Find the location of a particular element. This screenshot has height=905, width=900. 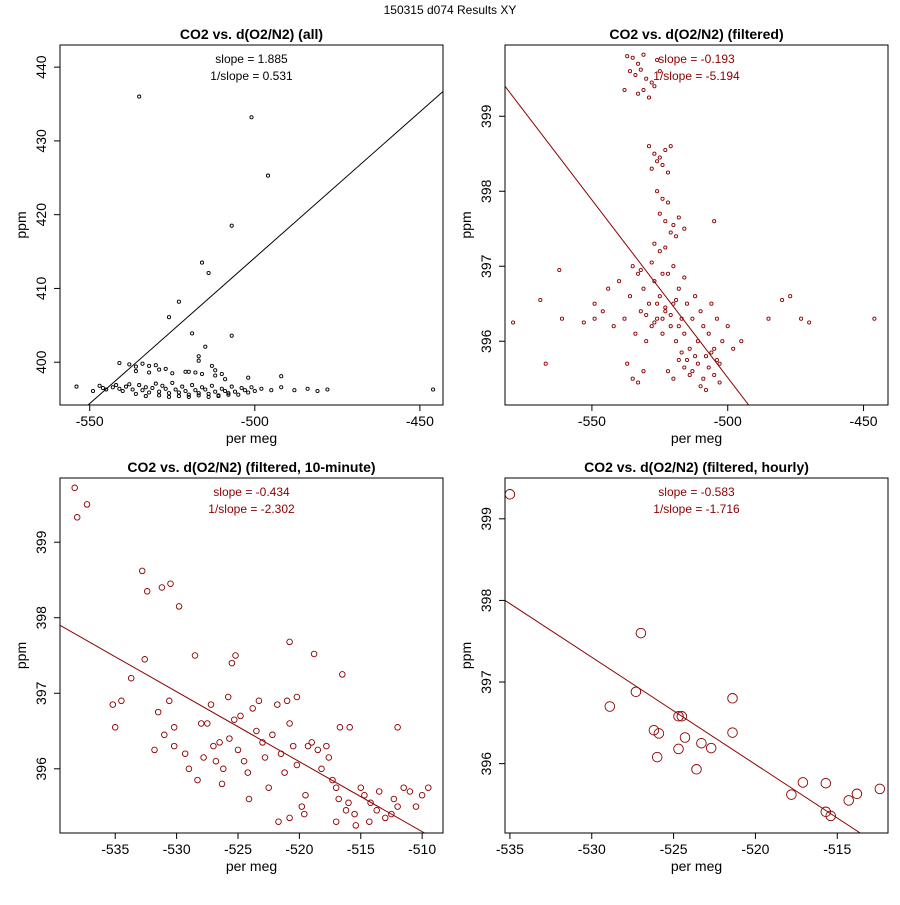

y-tick-label: 430 is located at coordinates (41, 141).